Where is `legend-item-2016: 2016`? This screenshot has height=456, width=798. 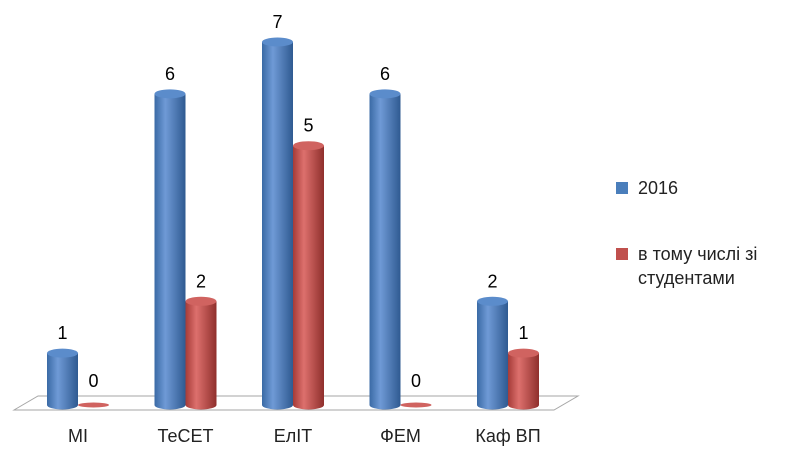 legend-item-2016: 2016 is located at coordinates (704, 188).